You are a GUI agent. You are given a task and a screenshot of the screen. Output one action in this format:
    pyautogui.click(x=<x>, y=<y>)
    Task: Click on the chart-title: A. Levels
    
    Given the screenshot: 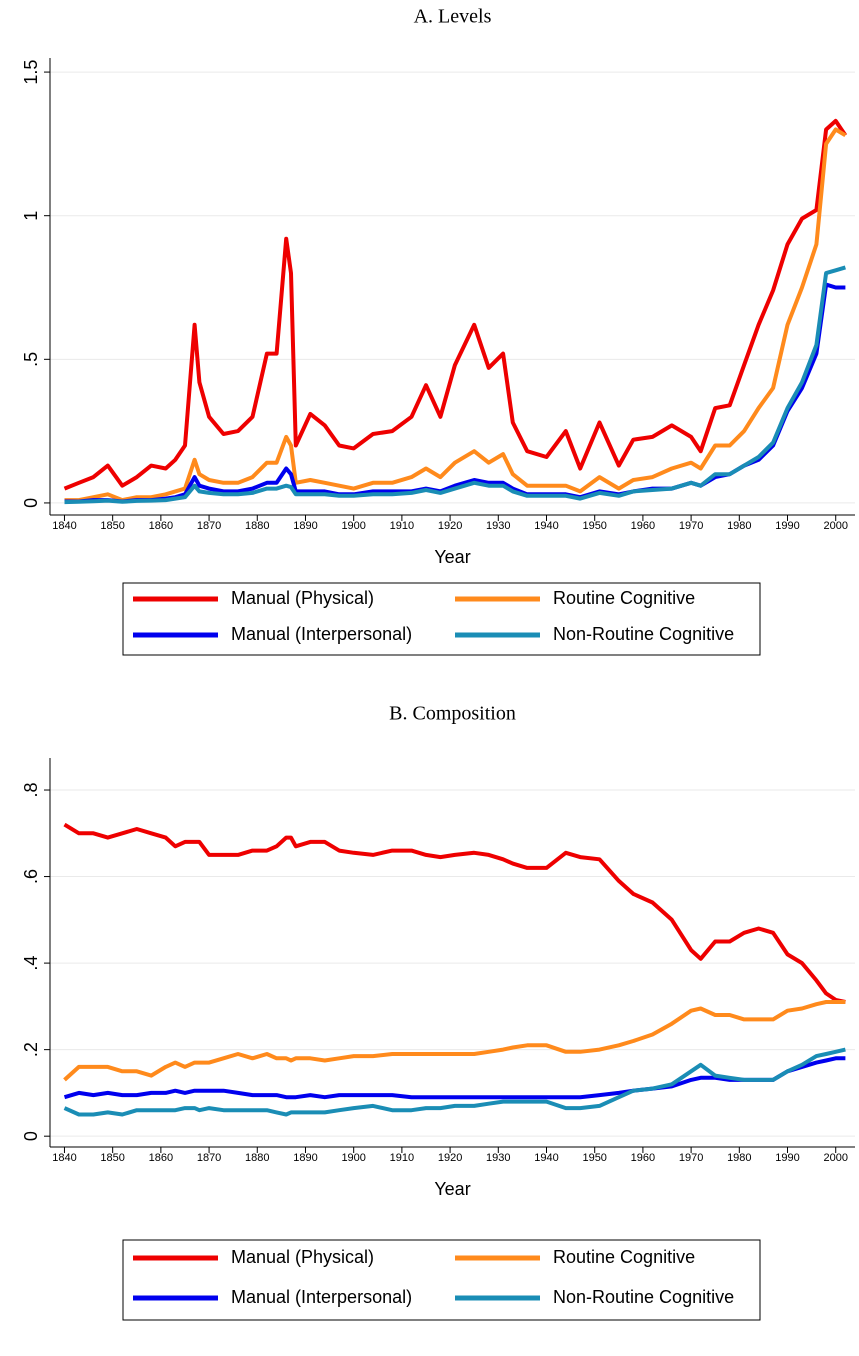 What is the action you would take?
    pyautogui.click(x=453, y=17)
    